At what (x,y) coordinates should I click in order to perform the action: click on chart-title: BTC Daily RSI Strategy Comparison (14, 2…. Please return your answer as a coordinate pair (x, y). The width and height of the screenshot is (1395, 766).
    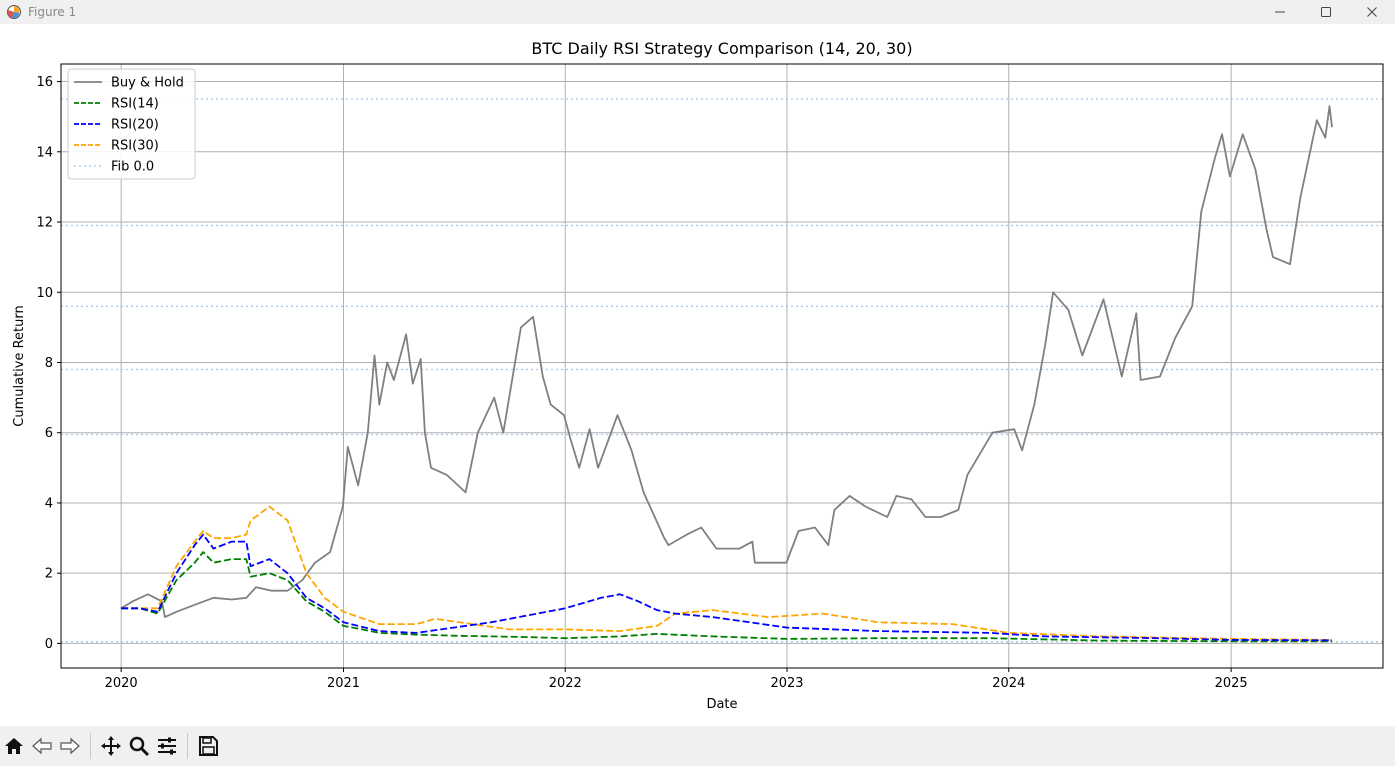
    Looking at the image, I should click on (721, 48).